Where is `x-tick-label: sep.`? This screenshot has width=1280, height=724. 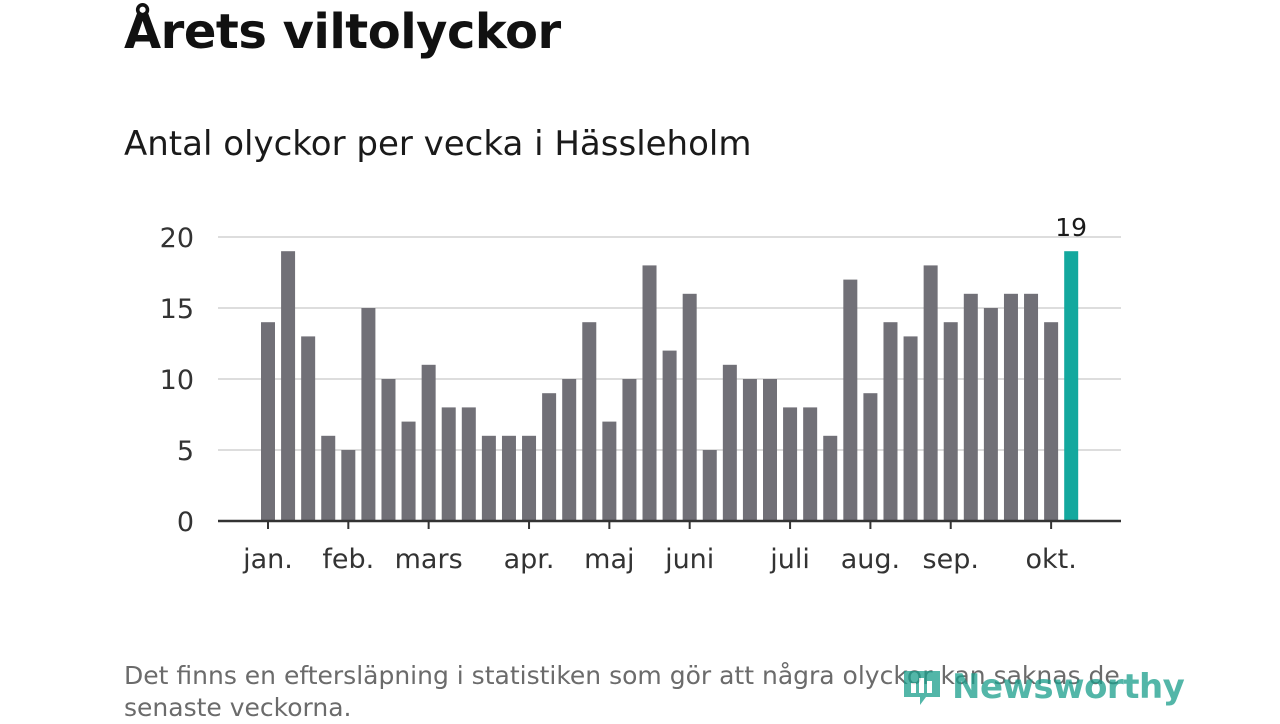
x-tick-label: sep. is located at coordinates (951, 559).